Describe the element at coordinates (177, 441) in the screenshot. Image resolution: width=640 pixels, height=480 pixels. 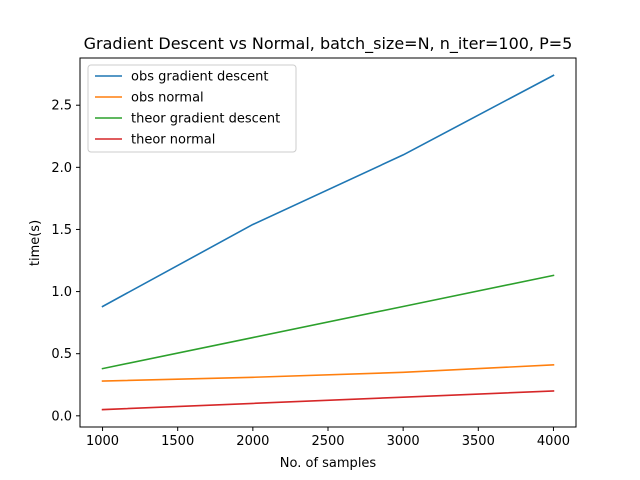
I see `x-tick-label: 1500` at that location.